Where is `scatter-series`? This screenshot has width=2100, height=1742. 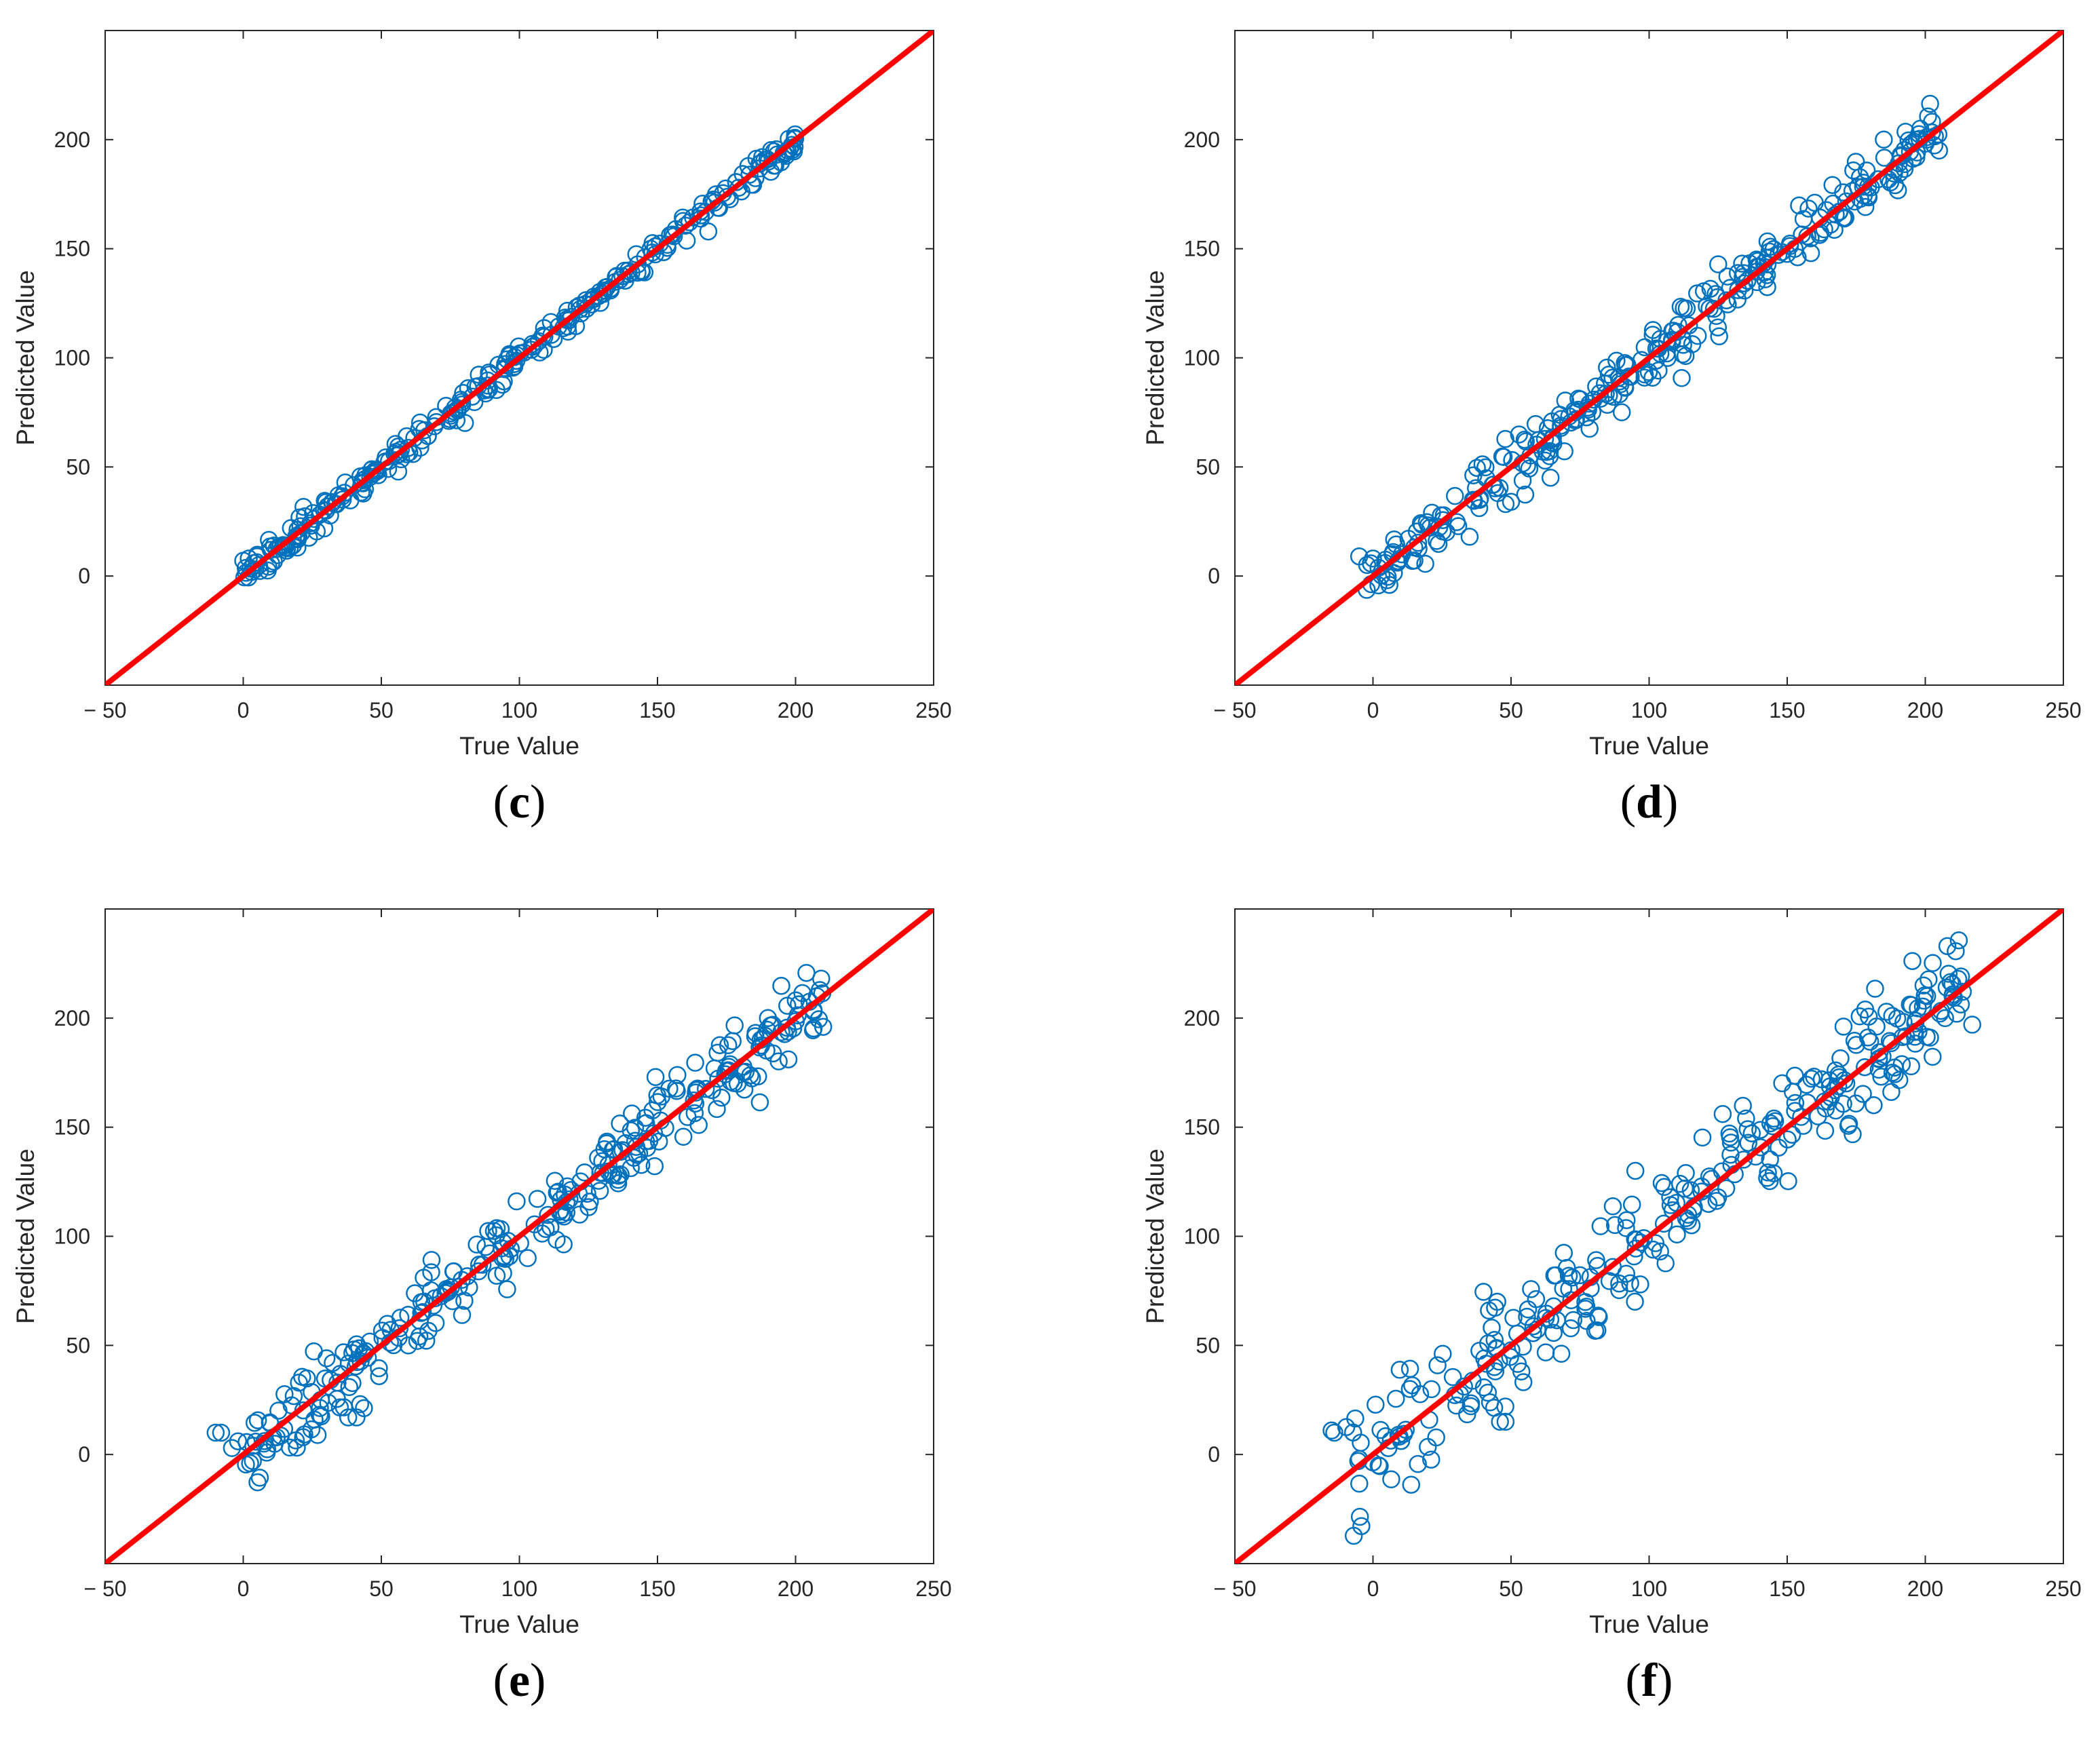
scatter-series is located at coordinates (1649, 1236).